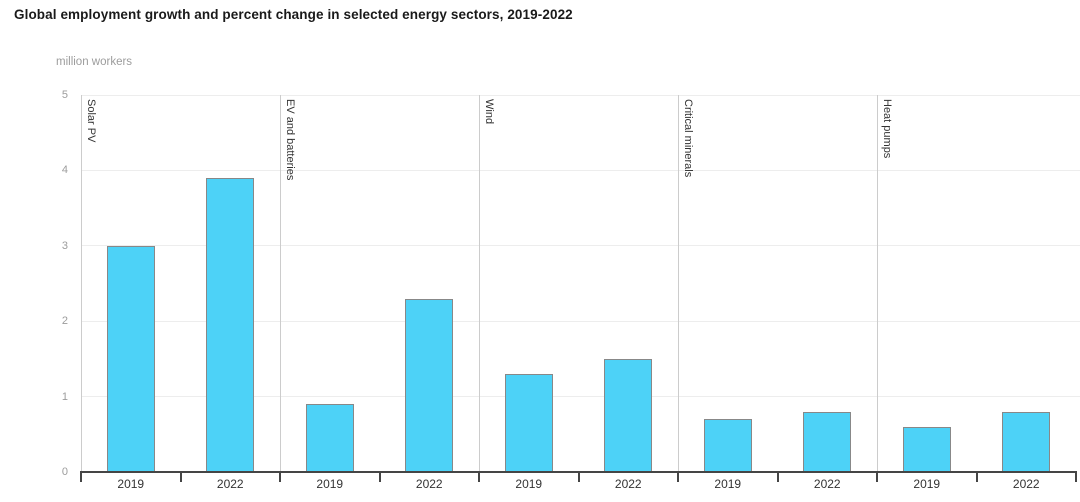 The height and width of the screenshot is (502, 1080). Describe the element at coordinates (64, 170) in the screenshot. I see `y-axis-tick-label-4: 4` at that location.